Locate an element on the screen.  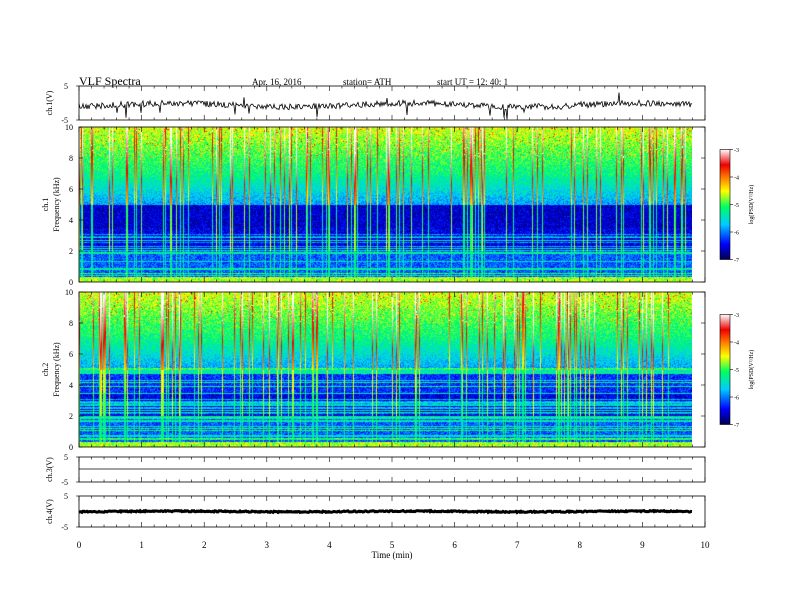
ch2-colorbar-tick-label: -5 is located at coordinates (736, 371).